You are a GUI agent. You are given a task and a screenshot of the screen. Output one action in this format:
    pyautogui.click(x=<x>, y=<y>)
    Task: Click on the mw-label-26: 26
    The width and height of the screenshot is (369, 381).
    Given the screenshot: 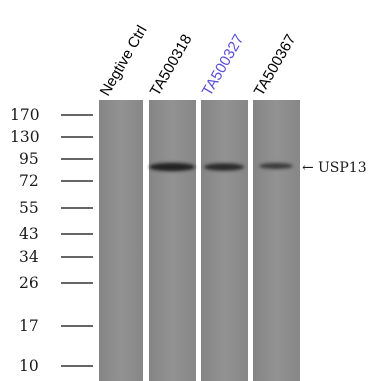 What is the action you would take?
    pyautogui.click(x=29, y=283)
    